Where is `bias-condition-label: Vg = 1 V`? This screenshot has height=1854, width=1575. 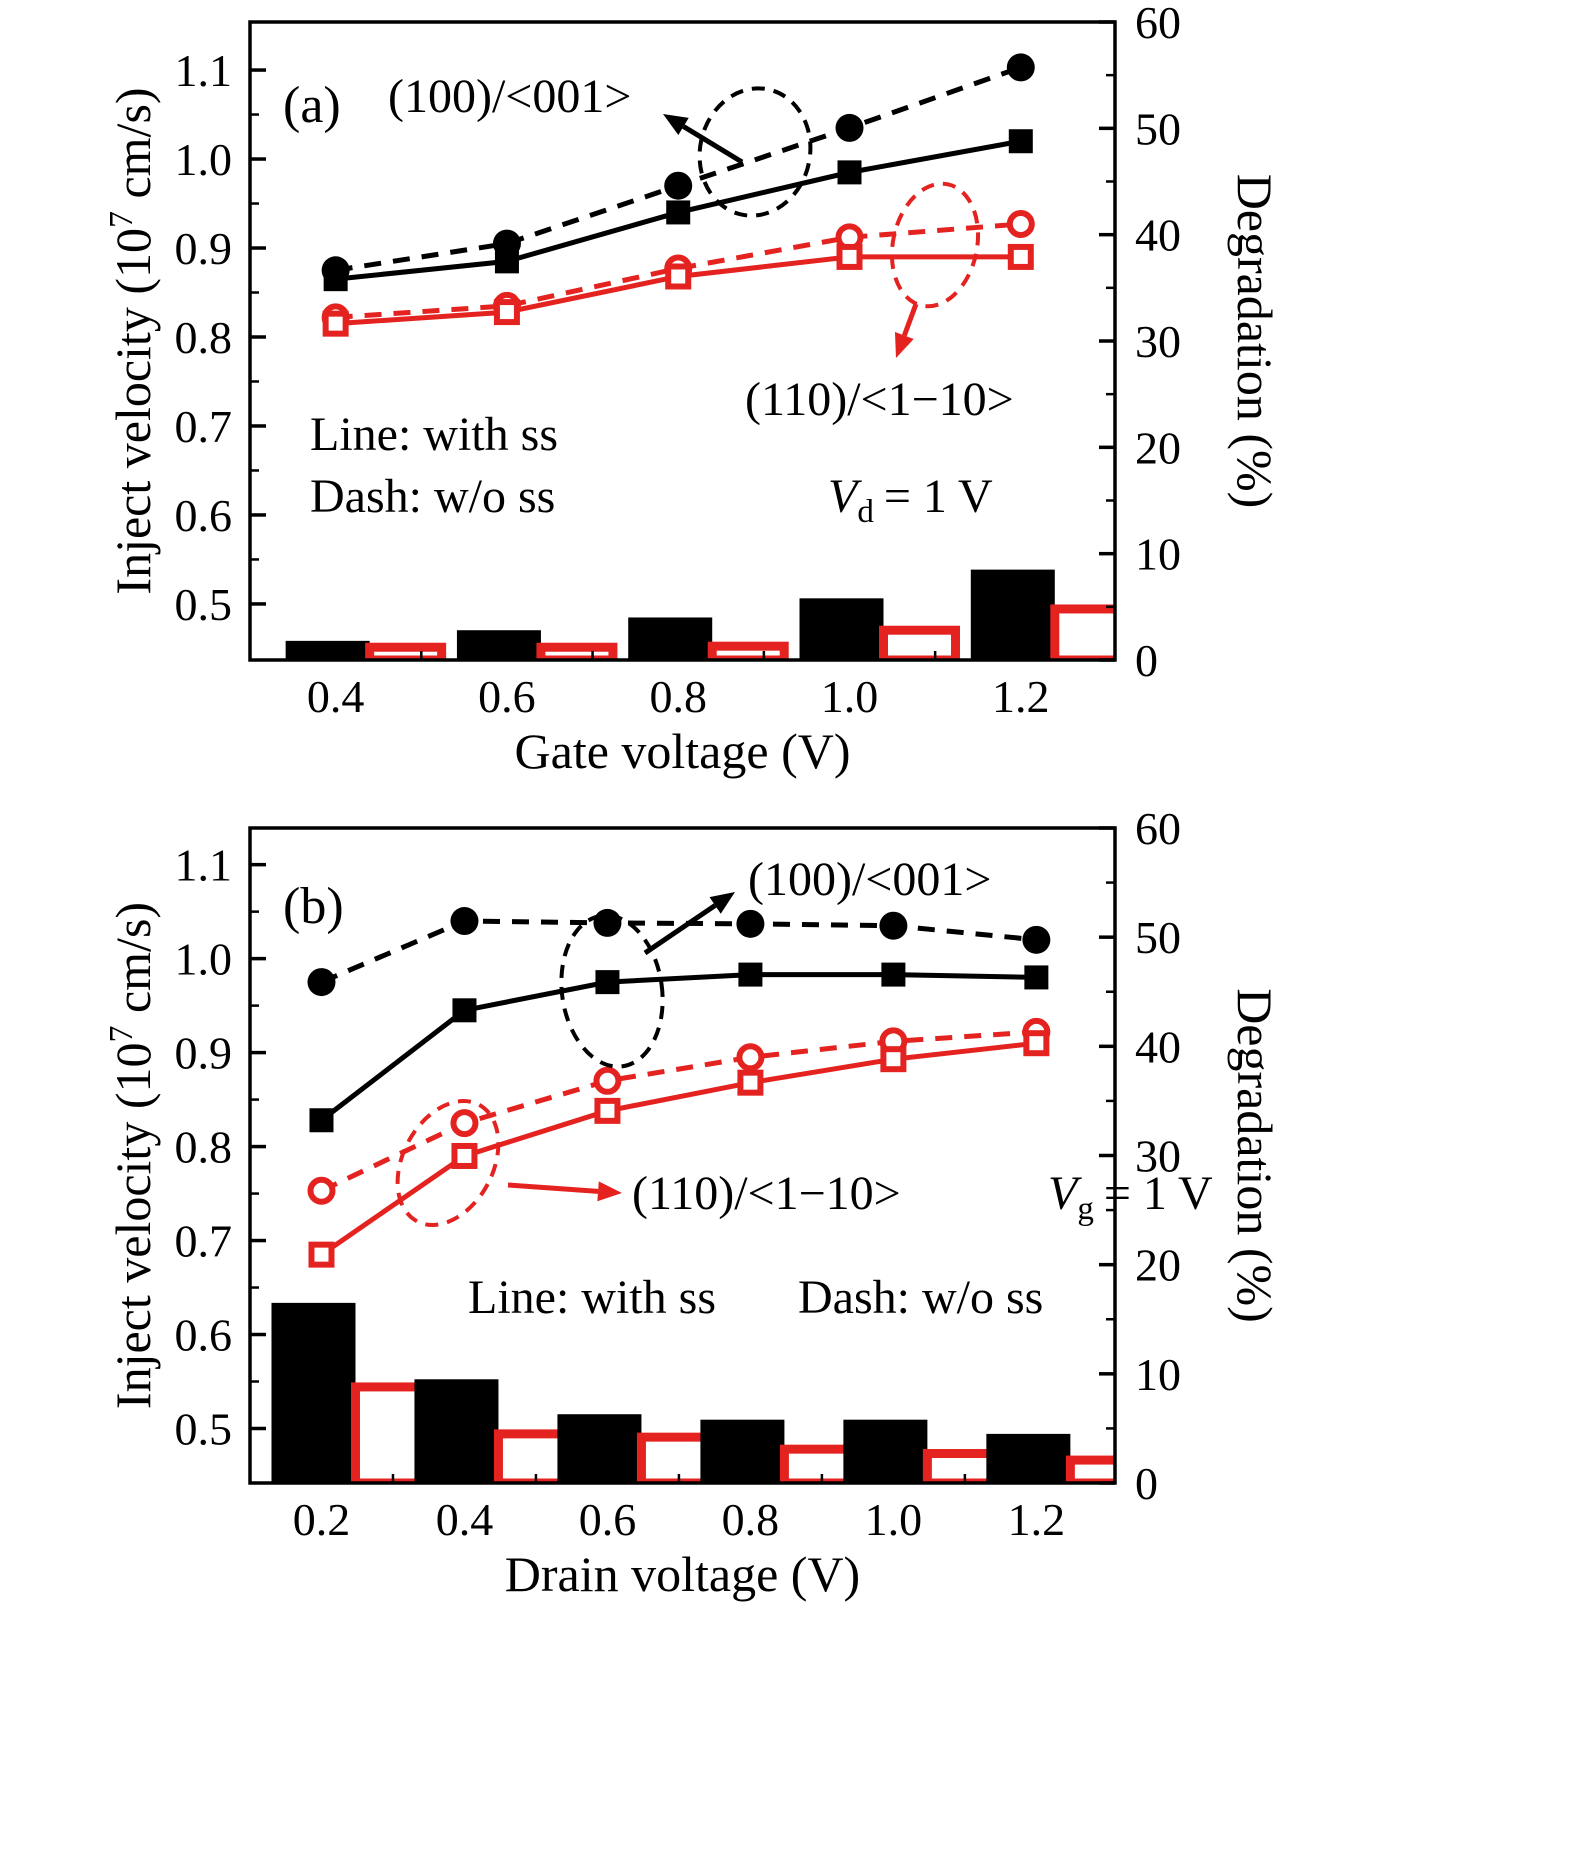
bias-condition-label: Vg = 1 V is located at coordinates (1130, 1197).